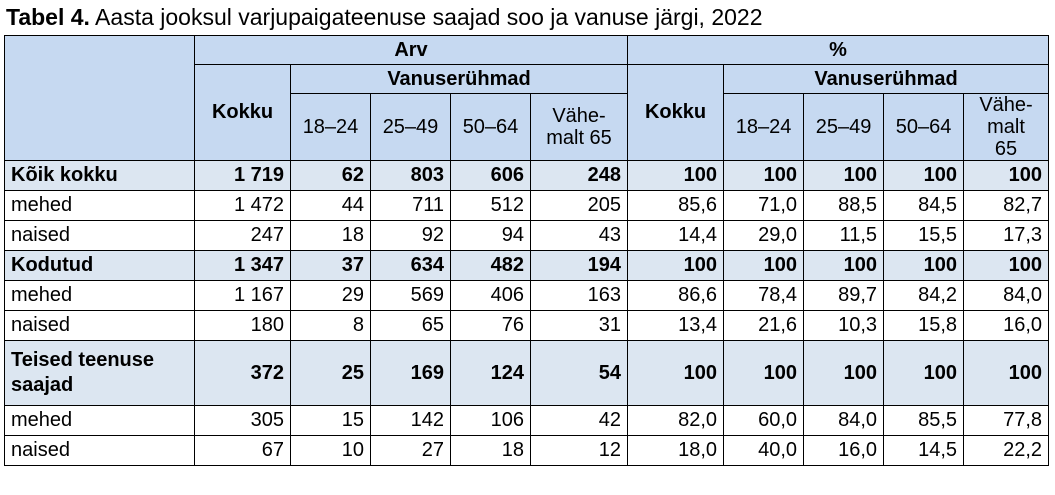  I want to click on table-cell: 85,5, so click(924, 420).